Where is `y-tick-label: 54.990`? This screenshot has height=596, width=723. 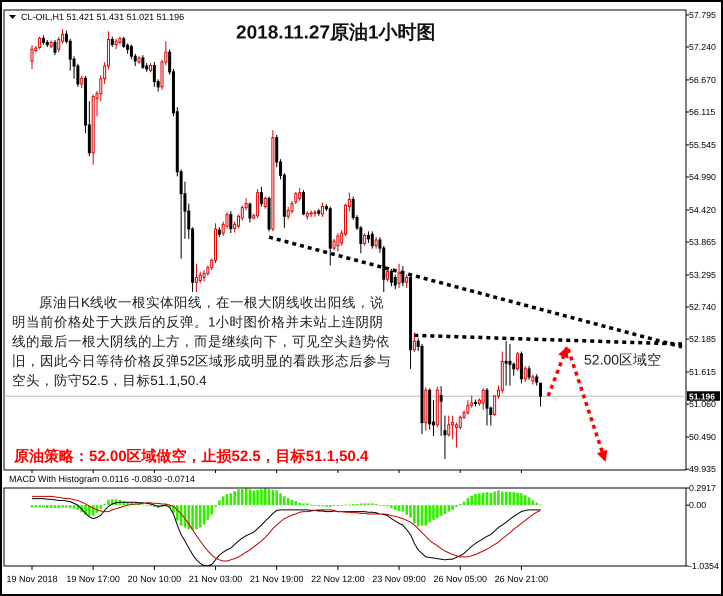
y-tick-label: 54.990 is located at coordinates (702, 177).